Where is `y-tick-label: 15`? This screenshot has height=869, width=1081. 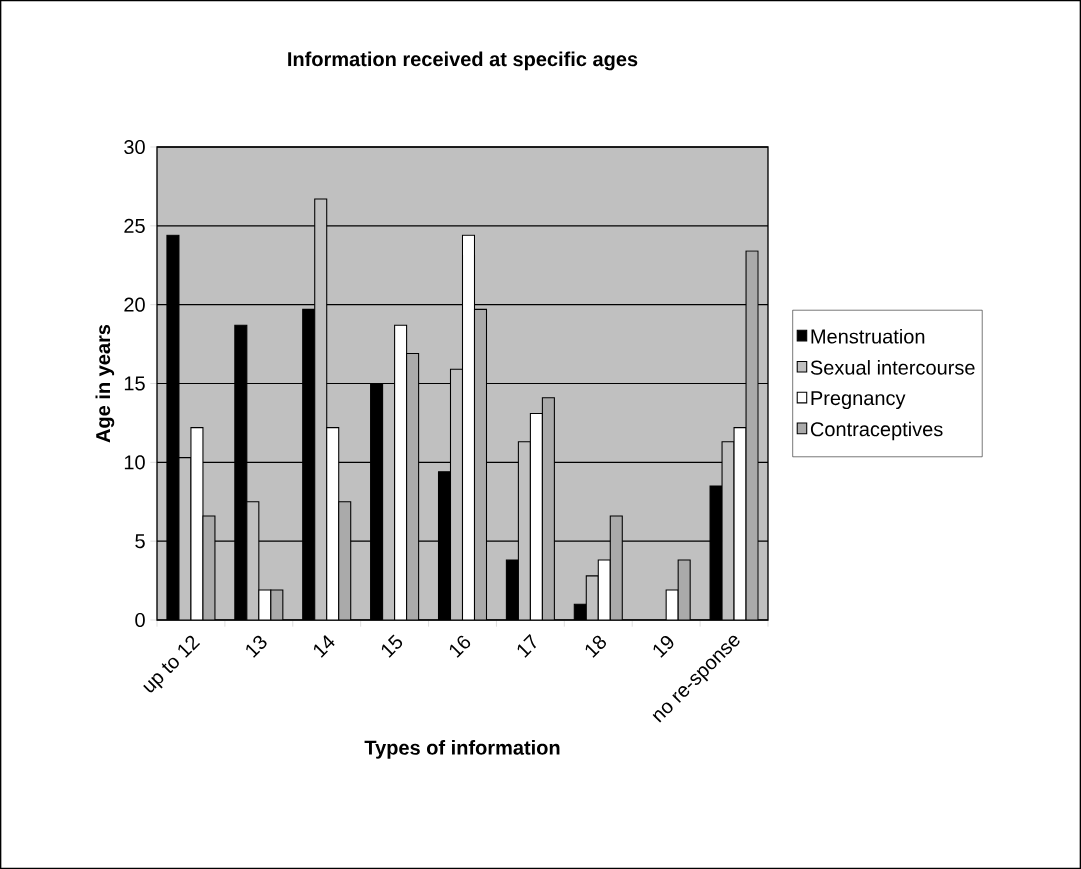
y-tick-label: 15 is located at coordinates (134, 383).